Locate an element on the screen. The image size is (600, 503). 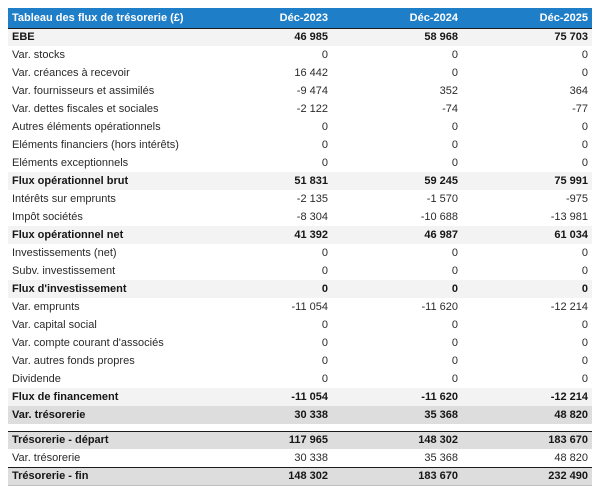
table-row: EBE 46 985 58 968 75 703 is located at coordinates (300, 37).